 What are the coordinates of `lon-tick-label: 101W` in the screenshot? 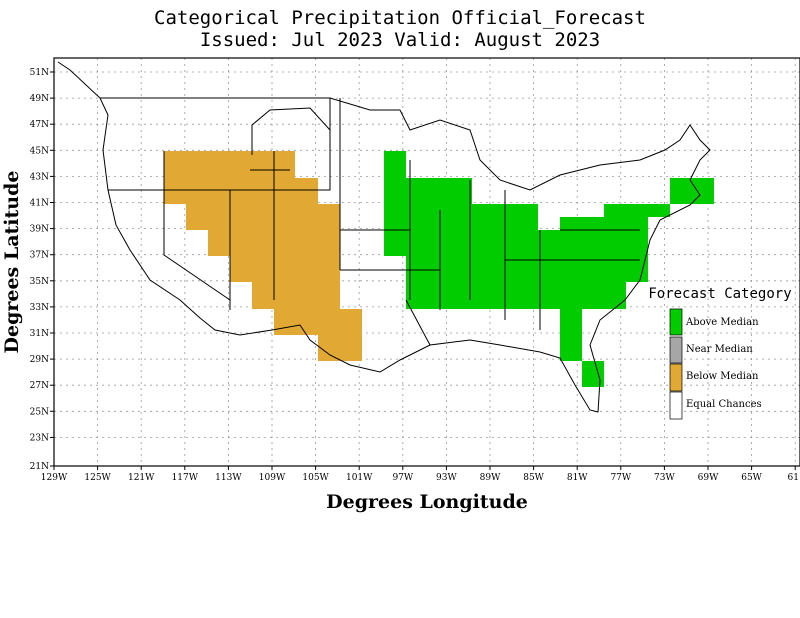 It's located at (359, 478).